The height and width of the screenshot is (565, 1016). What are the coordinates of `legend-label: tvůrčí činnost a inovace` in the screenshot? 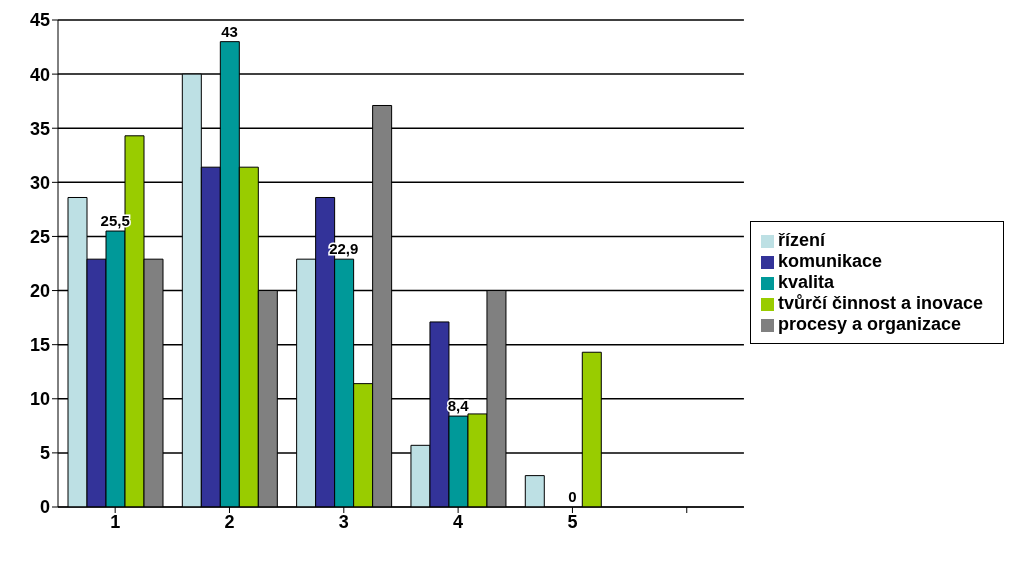 It's located at (880, 303).